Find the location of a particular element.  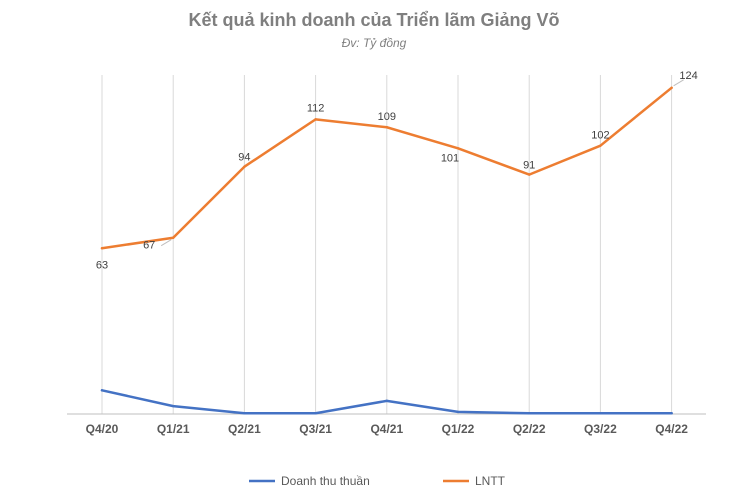

data-label: 109 is located at coordinates (387, 117).